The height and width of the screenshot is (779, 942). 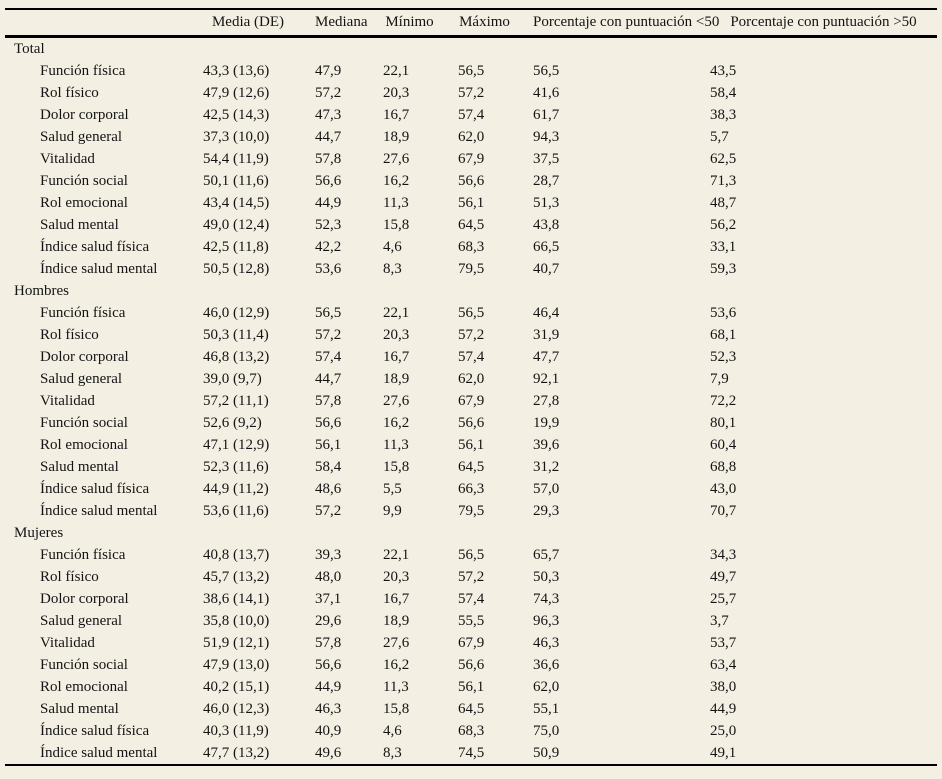 I want to click on cell-pct-over-50: 7,9, so click(x=719, y=378).